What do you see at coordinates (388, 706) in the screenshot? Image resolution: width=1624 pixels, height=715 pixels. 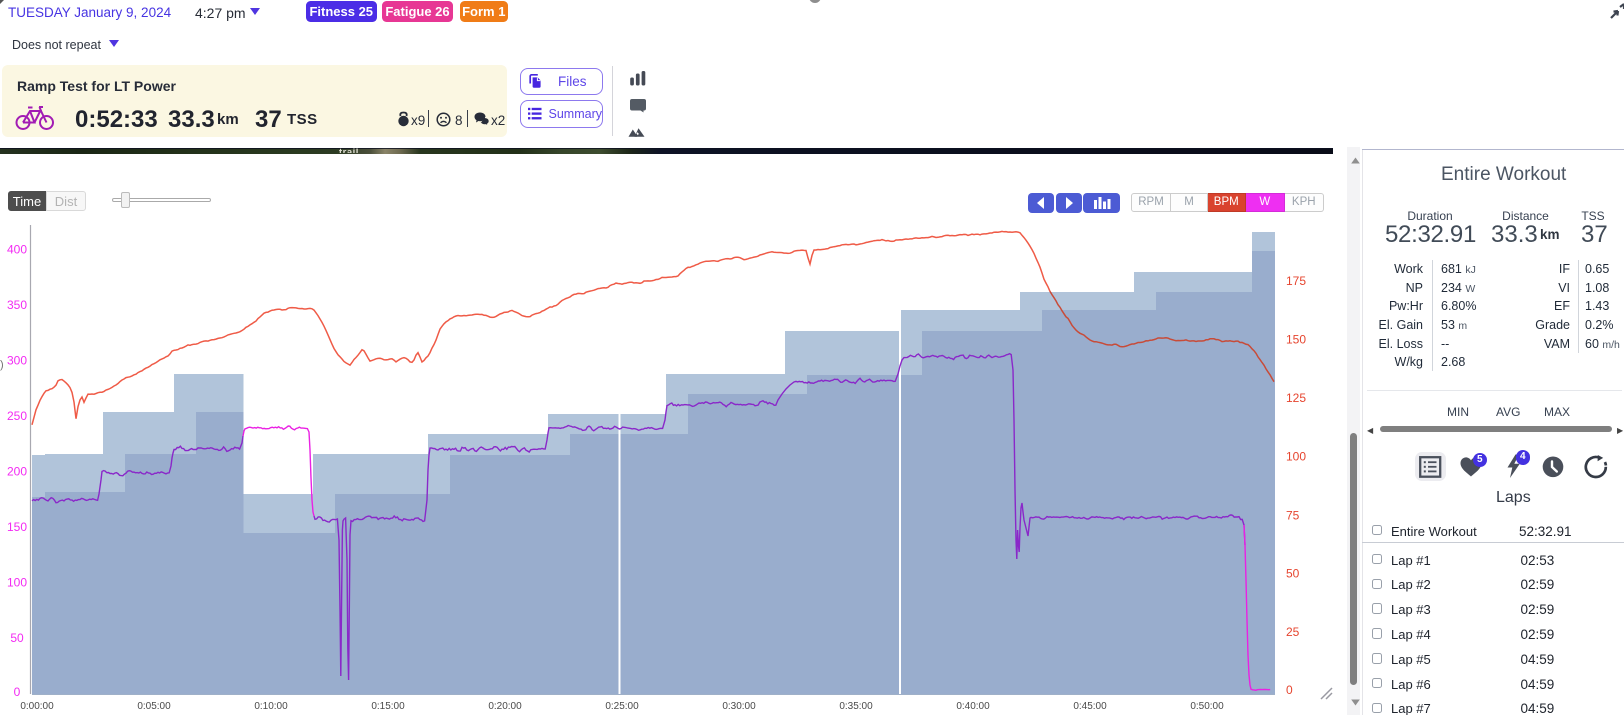 I see `svg-text: 0:15:00` at bounding box center [388, 706].